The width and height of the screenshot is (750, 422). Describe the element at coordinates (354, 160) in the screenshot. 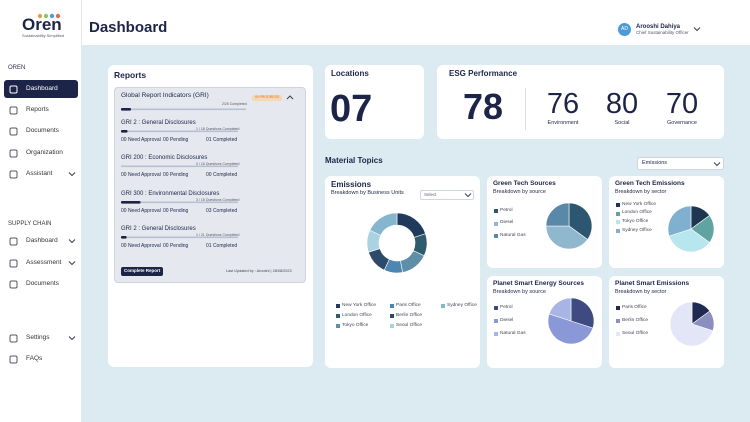

I see `material-topics-title: Material Topics` at that location.